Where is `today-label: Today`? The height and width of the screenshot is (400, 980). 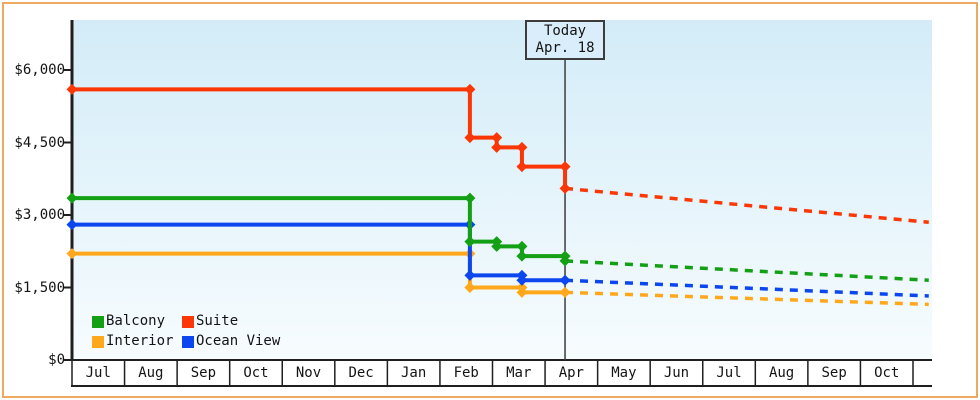 today-label: Today is located at coordinates (565, 31).